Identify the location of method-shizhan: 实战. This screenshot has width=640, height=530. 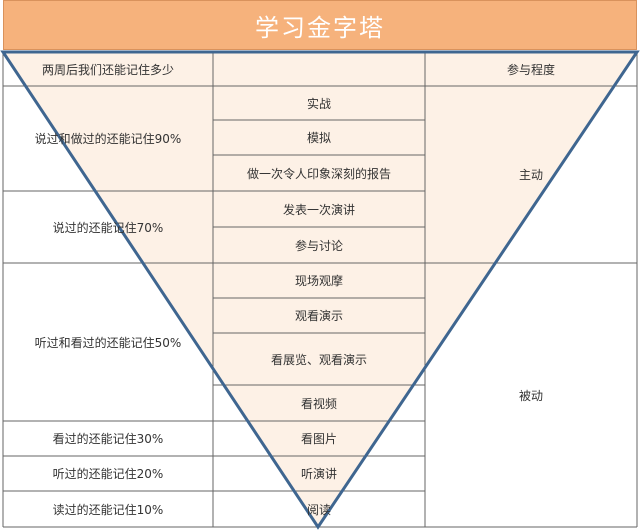
(318, 103).